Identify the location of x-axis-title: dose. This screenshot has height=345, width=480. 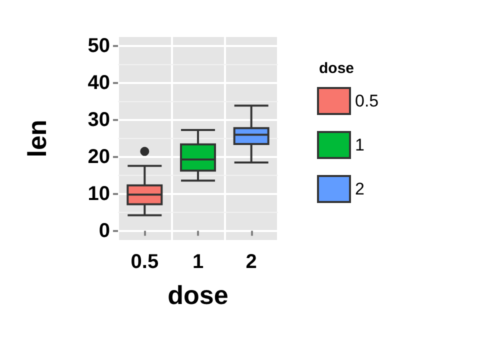
(198, 295).